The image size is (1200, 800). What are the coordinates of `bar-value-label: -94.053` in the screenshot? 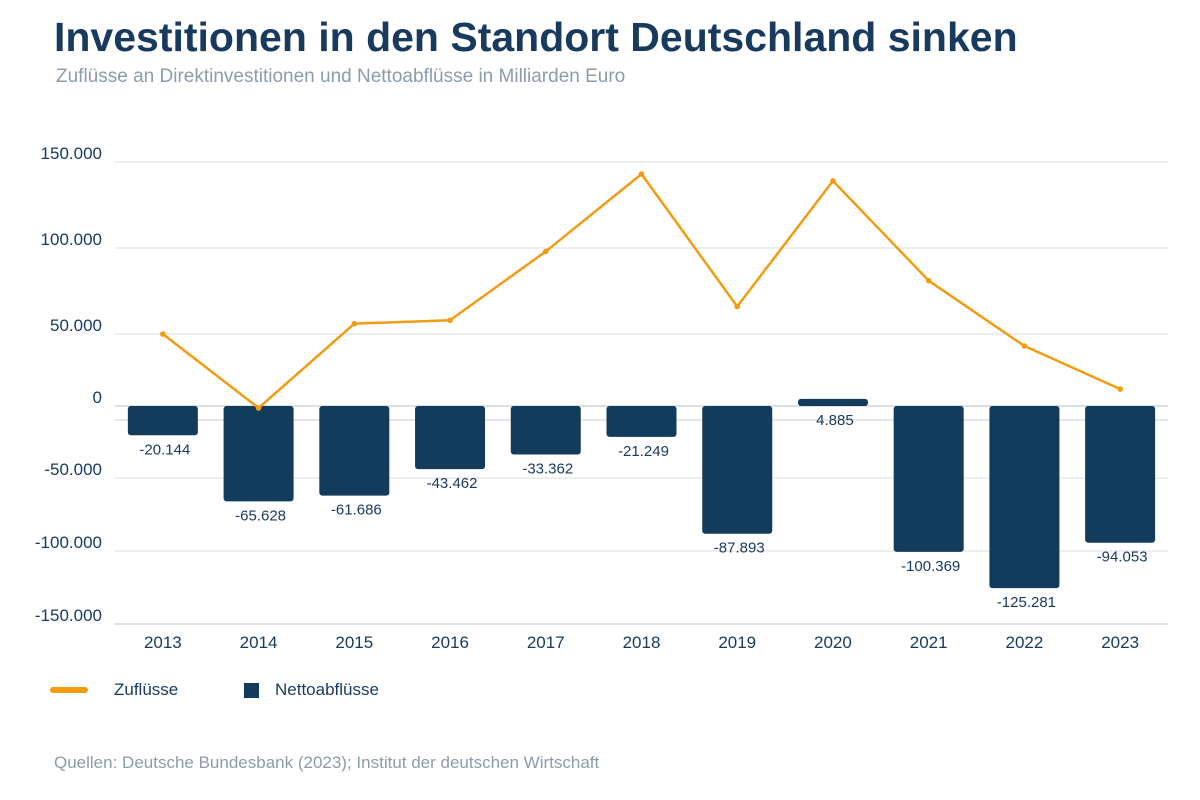 It's located at (1122, 557).